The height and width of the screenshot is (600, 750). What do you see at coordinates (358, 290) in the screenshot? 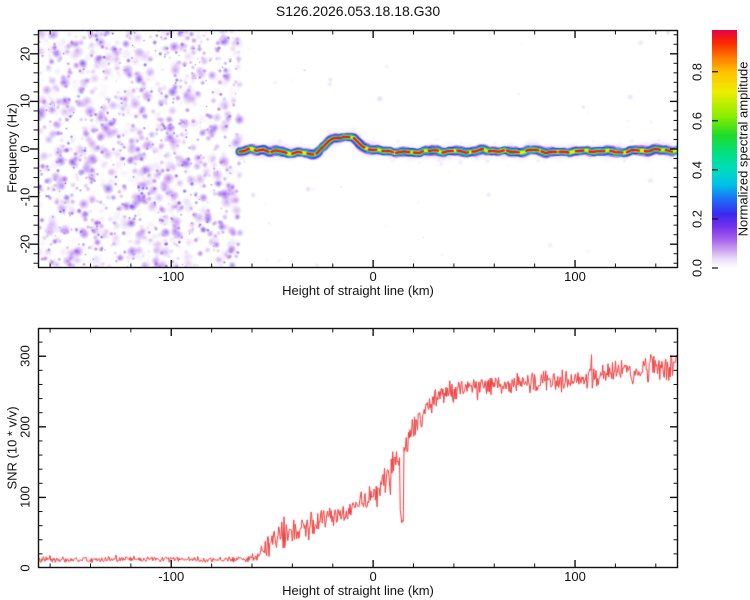
I see `spectrogram-x-axis-title: Height of straight line (km)` at bounding box center [358, 290].